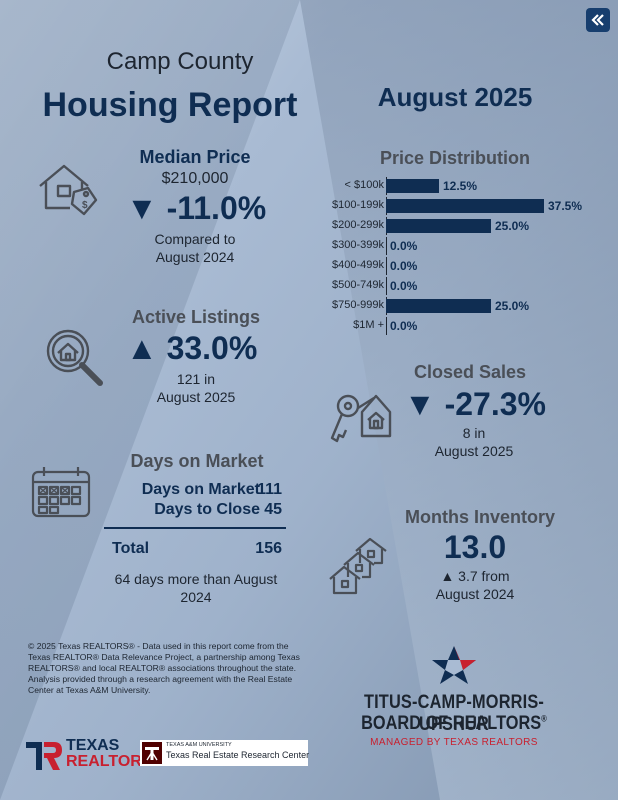 This screenshot has height=800, width=618. I want to click on texas-realtors-logo-line1: TEXAS, so click(93, 745).